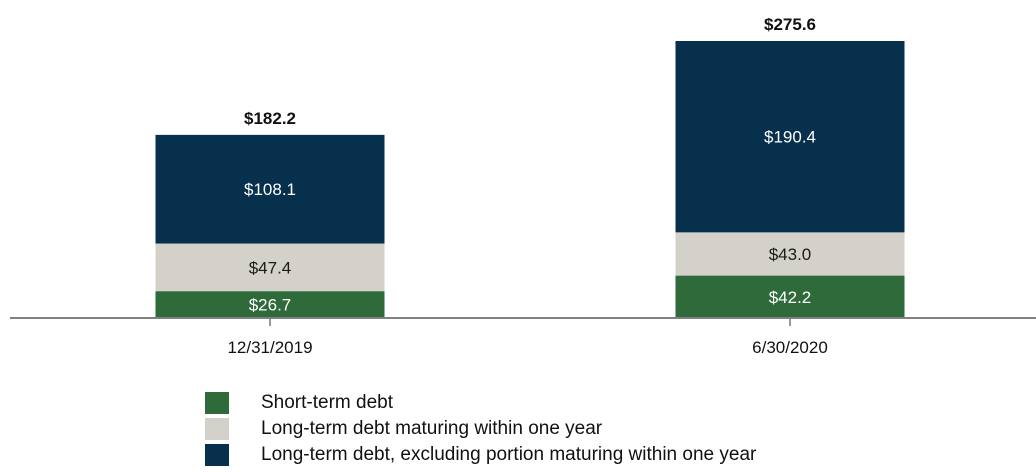  I want to click on x-tick-label-2: 6/30/2020, so click(790, 347).